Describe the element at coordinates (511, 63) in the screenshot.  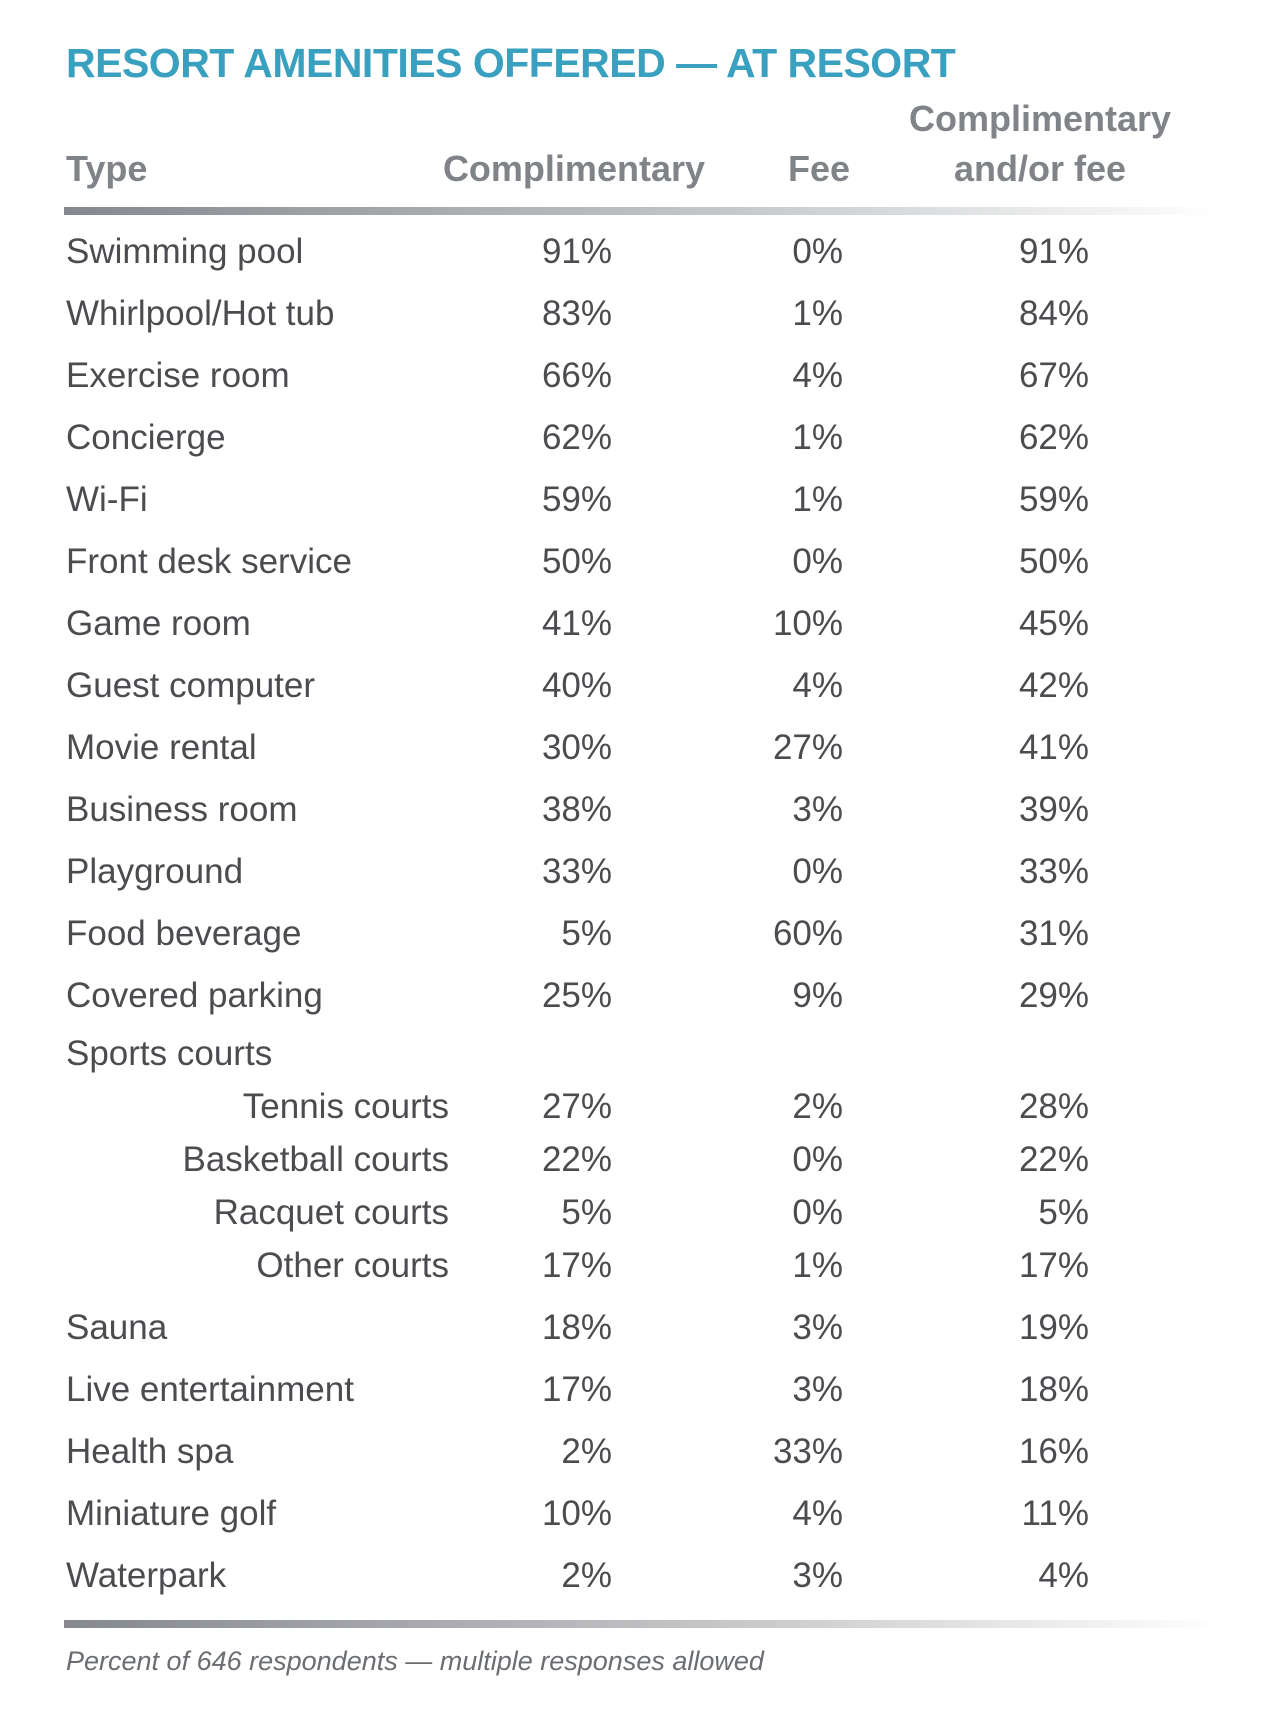
I see `table-title: RESORT AMENITIES OFFERED — AT RESORT` at that location.